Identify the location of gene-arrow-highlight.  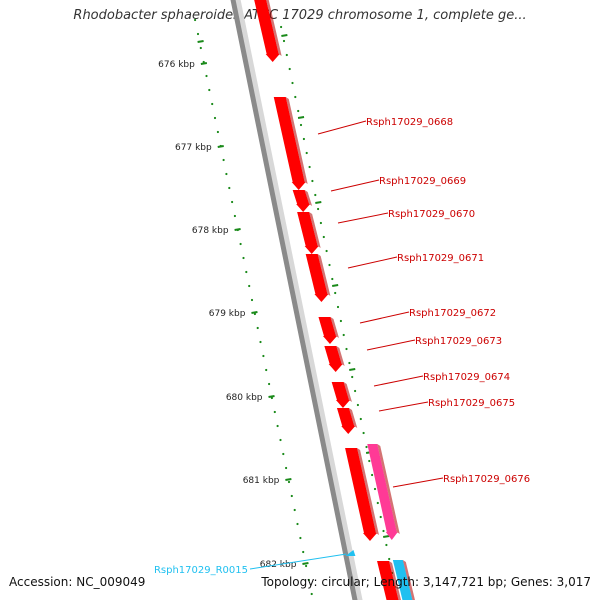
(383, 492).